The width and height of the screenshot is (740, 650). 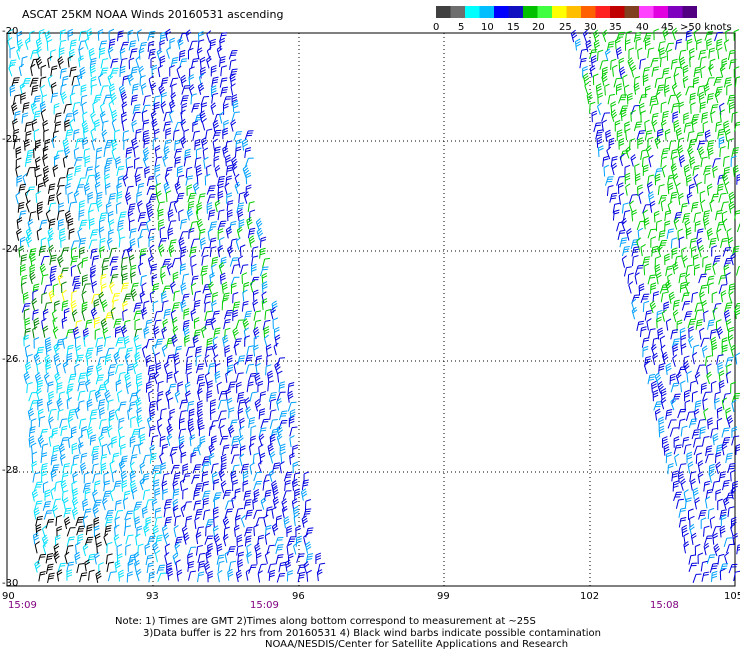 What do you see at coordinates (660, 12) in the screenshot?
I see `legend-swatch` at bounding box center [660, 12].